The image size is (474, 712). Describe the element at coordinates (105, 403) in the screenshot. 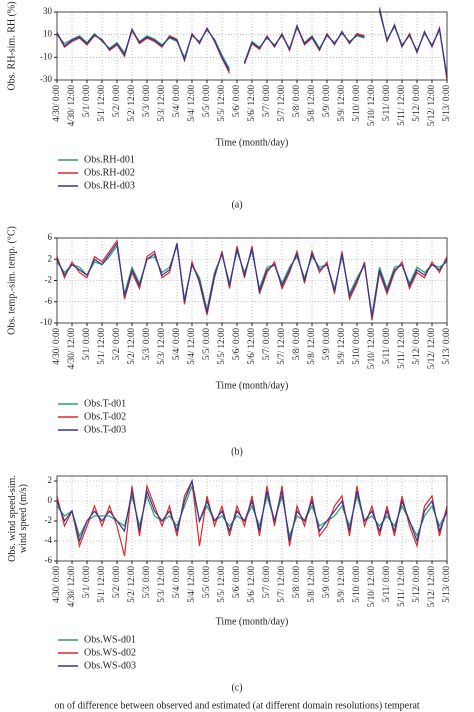

I see `legend-label: Obs.T-d01` at that location.